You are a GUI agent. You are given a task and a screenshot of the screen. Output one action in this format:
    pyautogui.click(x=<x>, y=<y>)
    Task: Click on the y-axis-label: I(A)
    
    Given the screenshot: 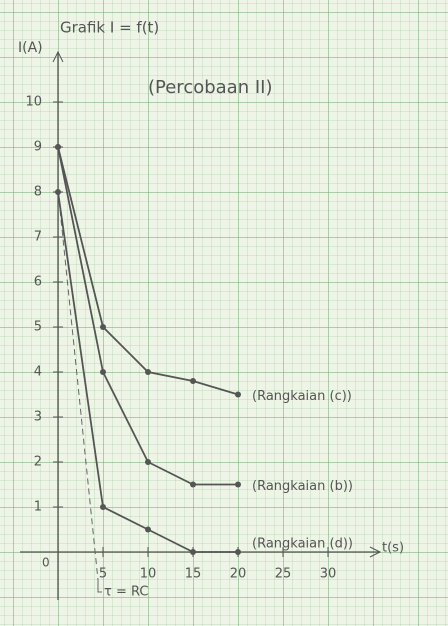 What is the action you would take?
    pyautogui.click(x=30, y=48)
    